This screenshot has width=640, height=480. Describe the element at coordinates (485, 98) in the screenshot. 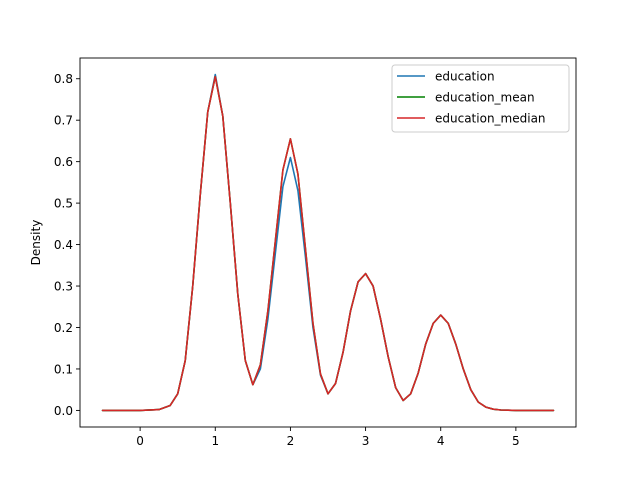

I see `legend-label: education_mean` at that location.